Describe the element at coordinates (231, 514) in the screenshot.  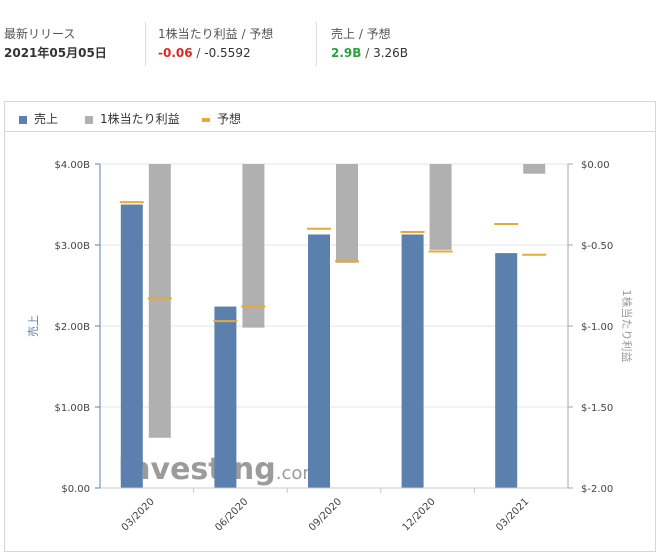
I see `x-tick-label: 06/2020` at that location.